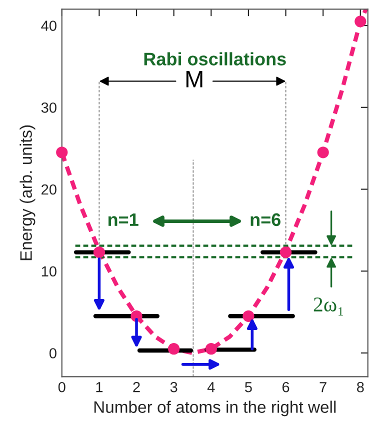 This screenshot has width=382, height=436. I want to click on annotation: n=6, so click(265, 219).